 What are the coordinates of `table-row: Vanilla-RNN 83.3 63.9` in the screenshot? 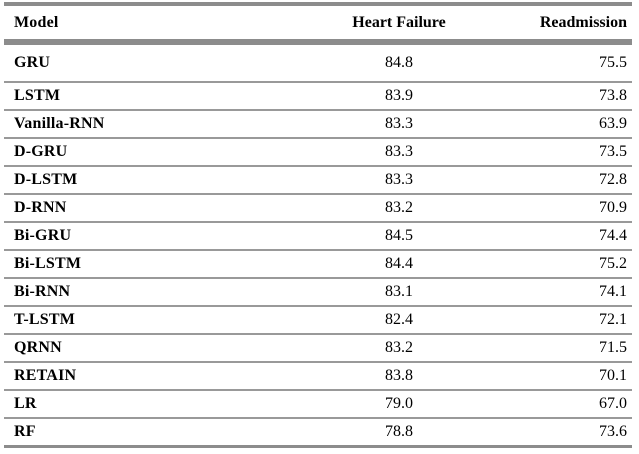 It's located at (318, 125).